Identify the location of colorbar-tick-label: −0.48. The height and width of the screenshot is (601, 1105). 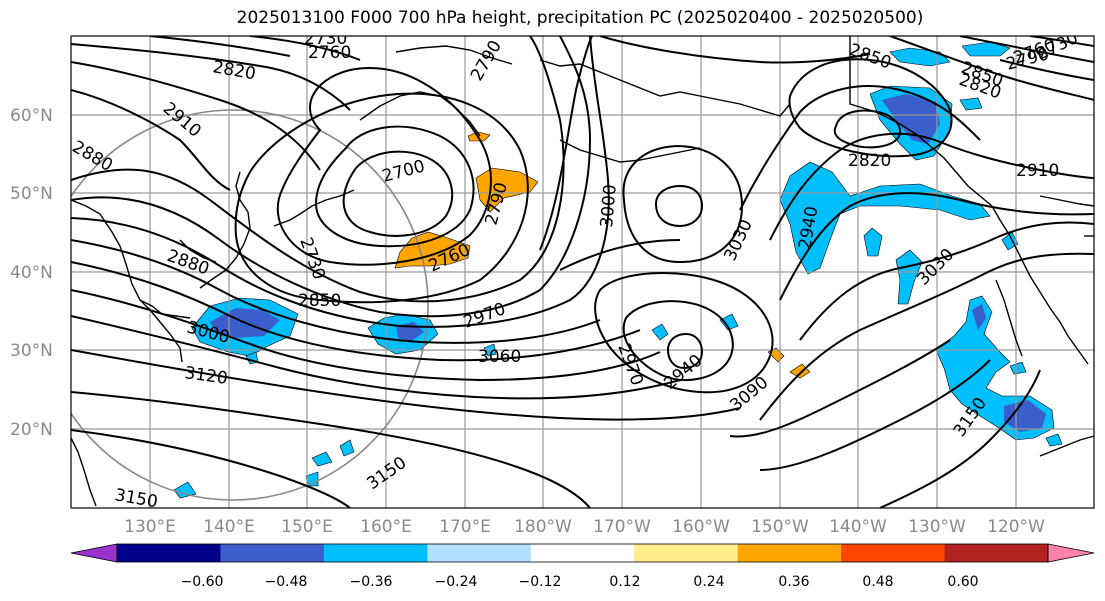
(286, 582).